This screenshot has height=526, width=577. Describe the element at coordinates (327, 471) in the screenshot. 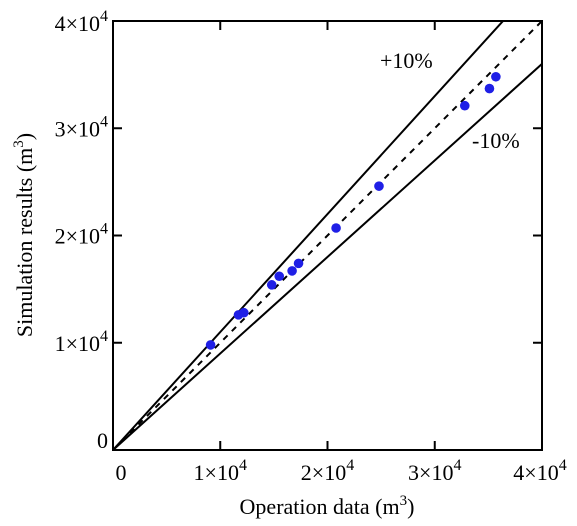

I see `x-tick-label: 2×10⁴` at that location.